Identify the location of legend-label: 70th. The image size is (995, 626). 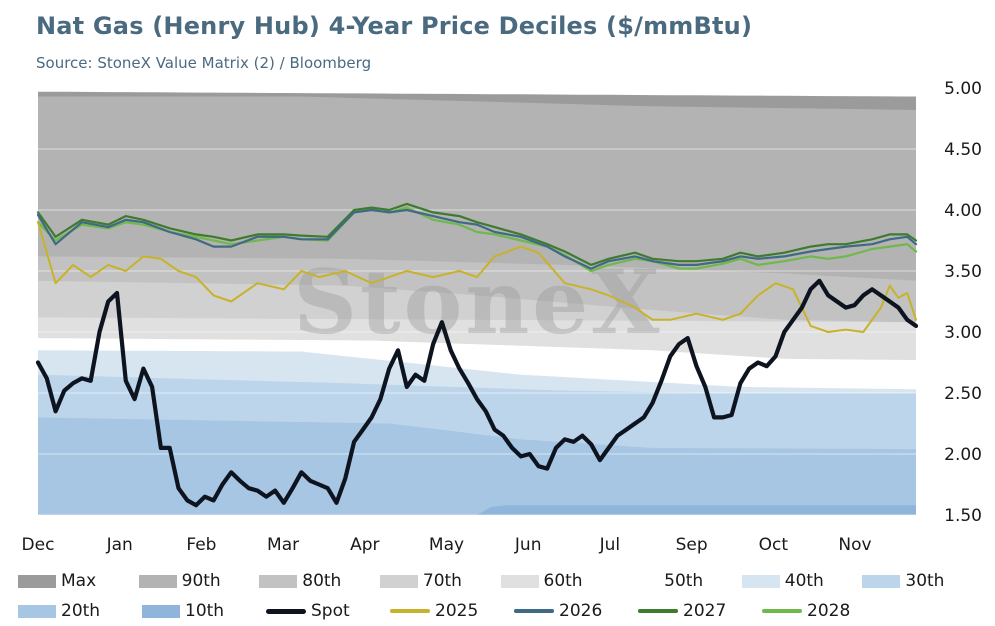
(442, 581).